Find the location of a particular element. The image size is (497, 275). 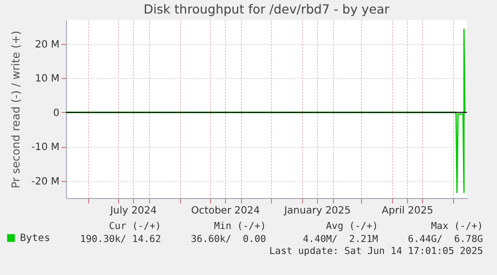

y-tick-label: -20 M is located at coordinates (45, 182).